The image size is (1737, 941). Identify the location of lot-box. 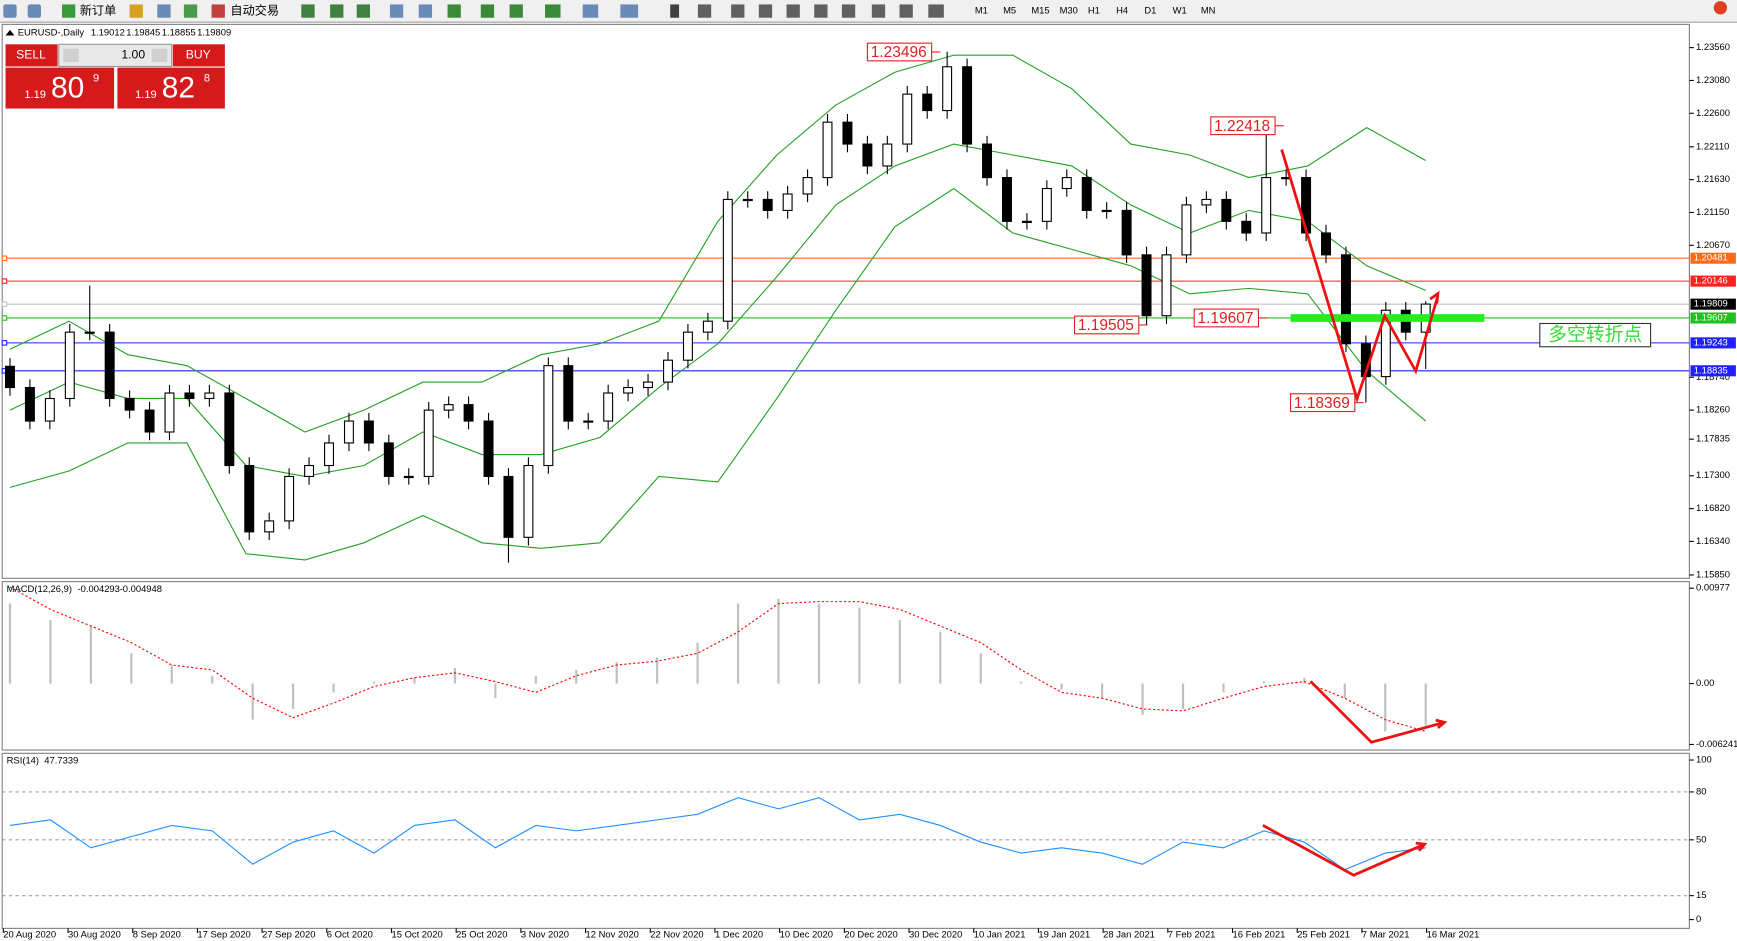
(115, 55).